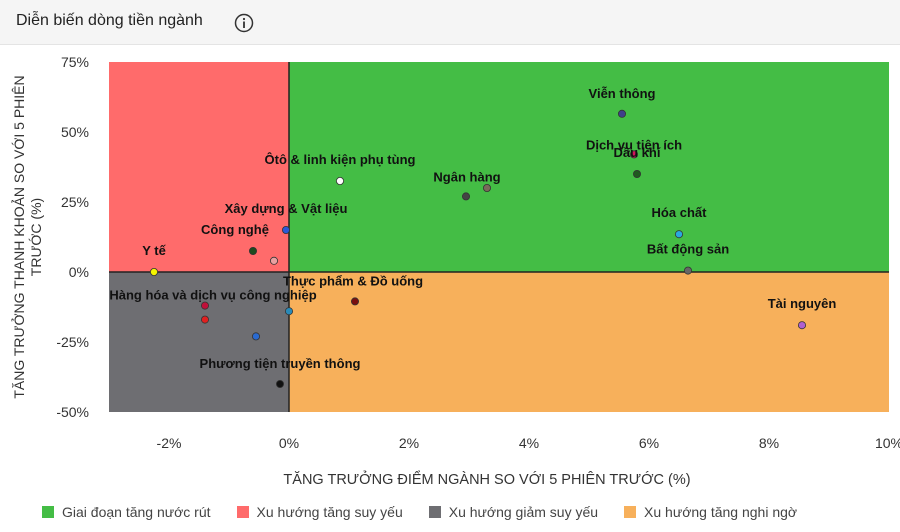  I want to click on x-tick-label: 10%, so click(887, 443).